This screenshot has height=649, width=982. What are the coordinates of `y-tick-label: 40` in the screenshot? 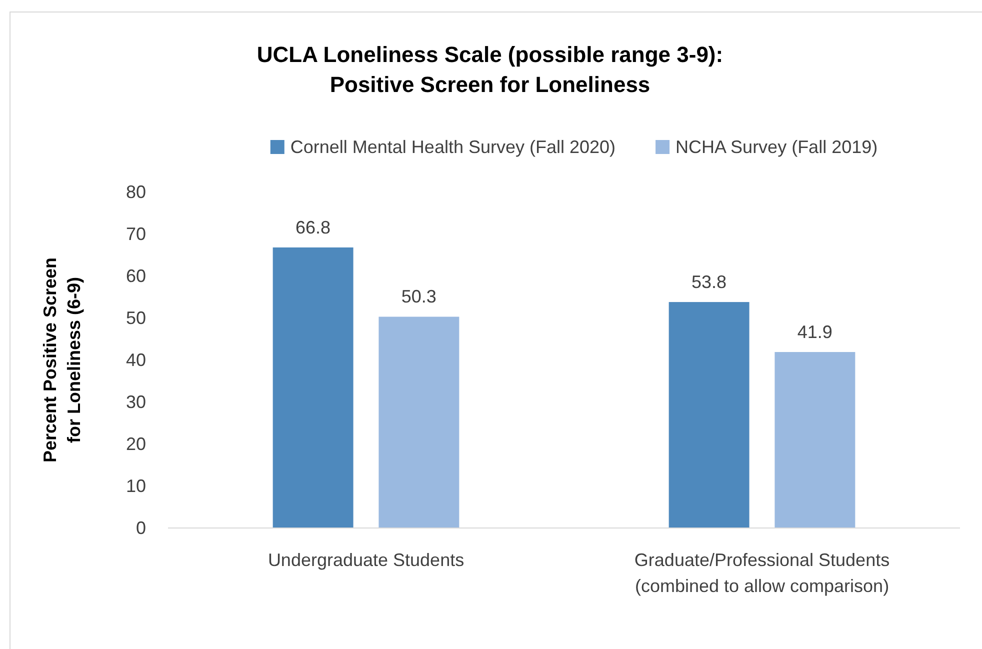 It's located at (136, 360).